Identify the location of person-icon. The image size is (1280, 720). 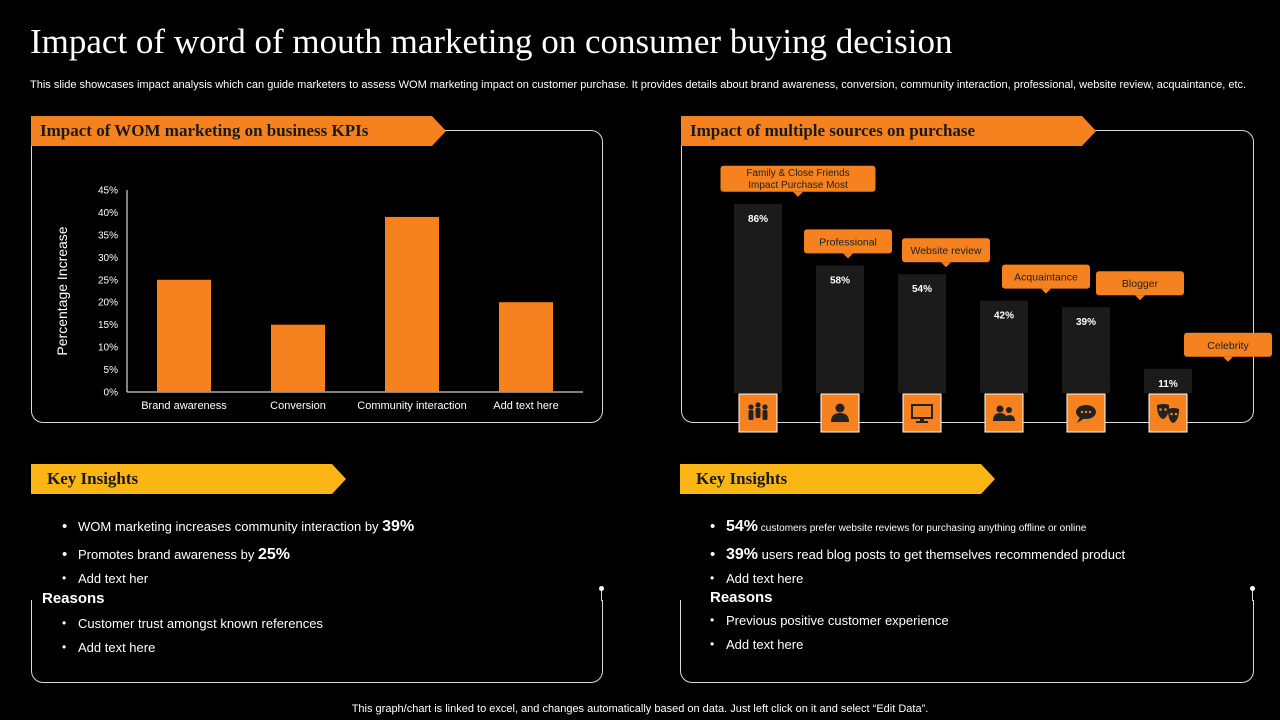
(840, 413).